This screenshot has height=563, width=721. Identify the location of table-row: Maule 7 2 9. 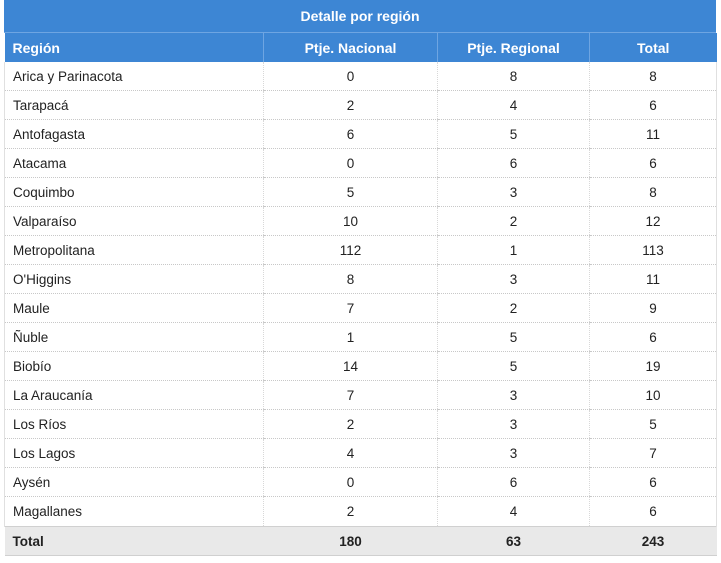
(360, 308).